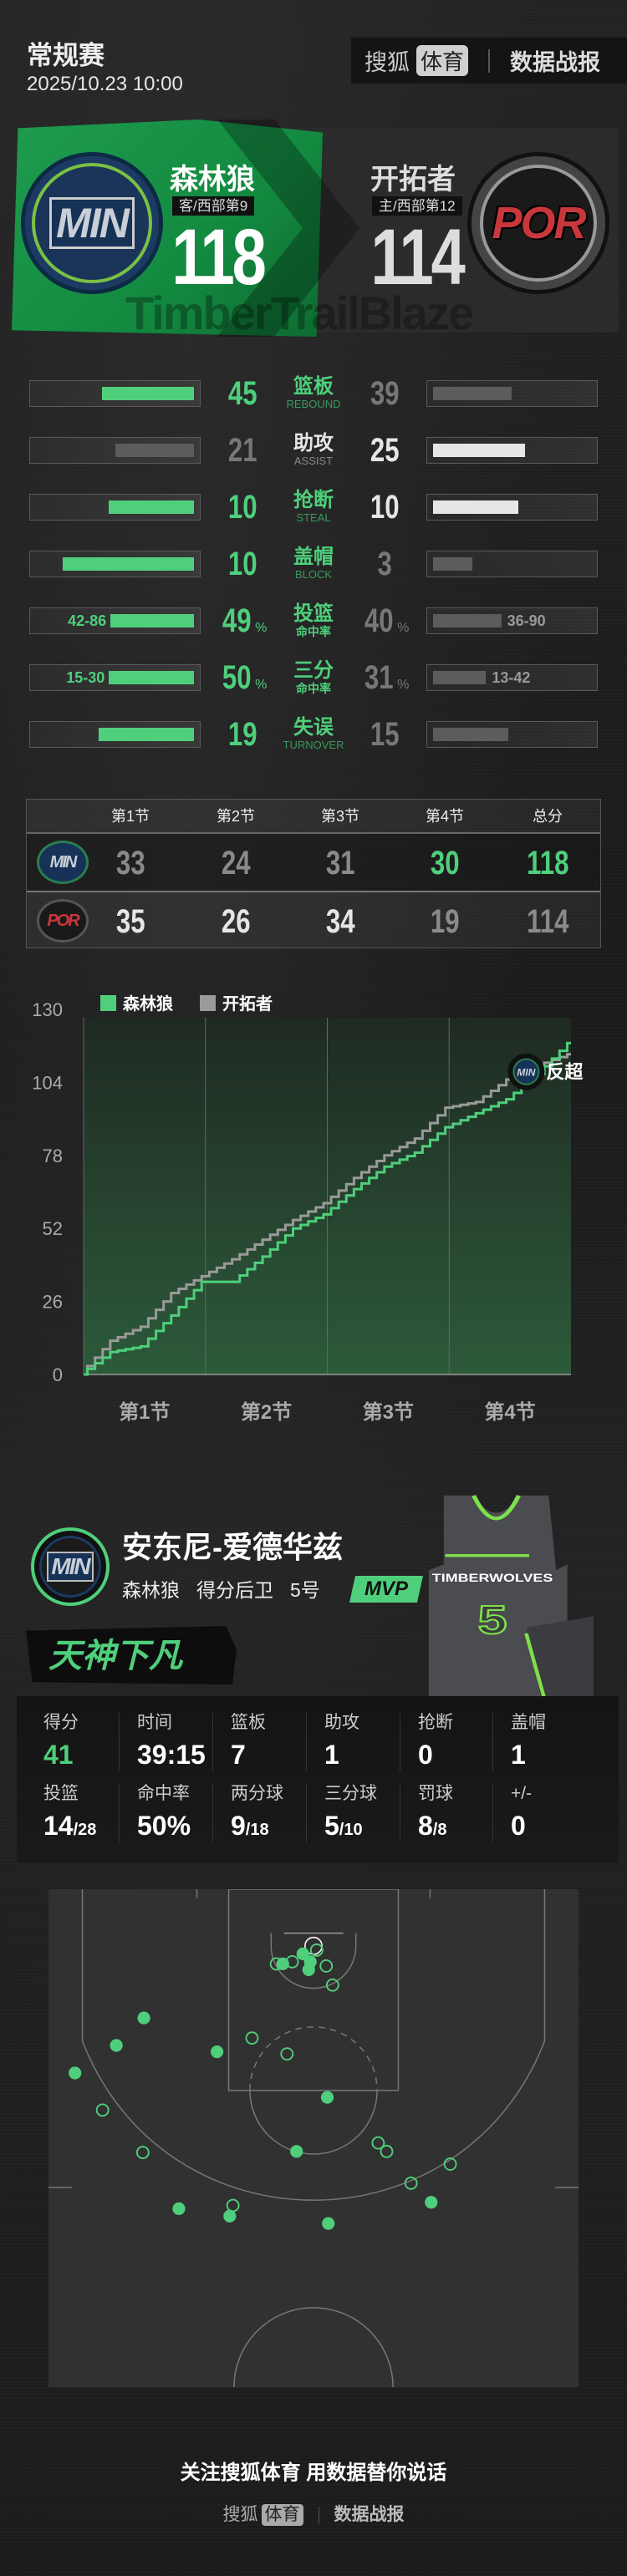 The height and width of the screenshot is (2576, 627). Describe the element at coordinates (221, 1590) in the screenshot. I see `player-info: 森林狼 得分后卫 5号` at that location.